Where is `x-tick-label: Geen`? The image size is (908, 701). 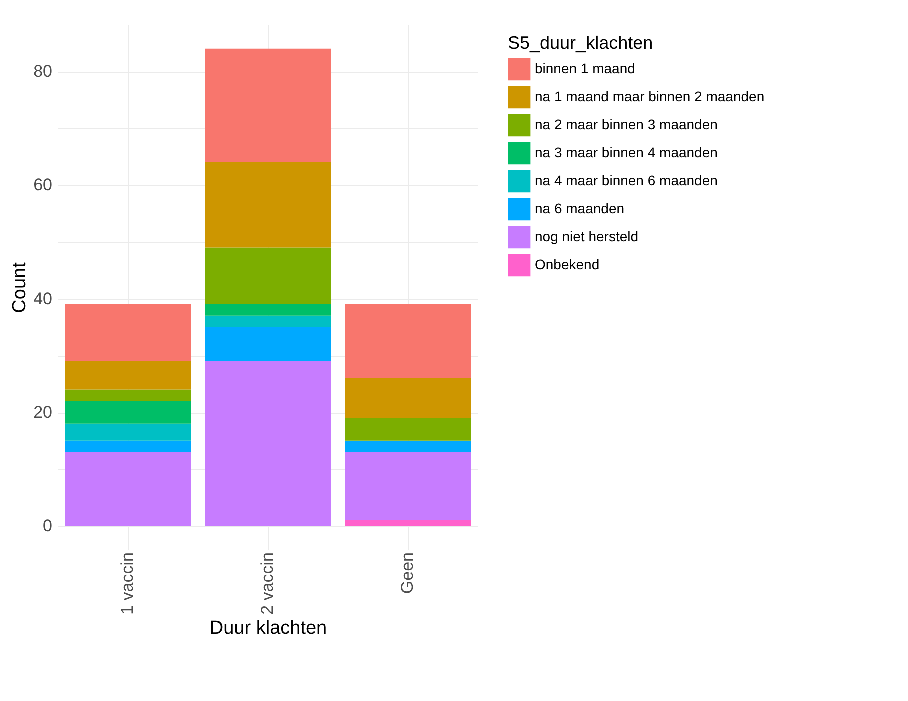 x-tick-label: Geen is located at coordinates (407, 573).